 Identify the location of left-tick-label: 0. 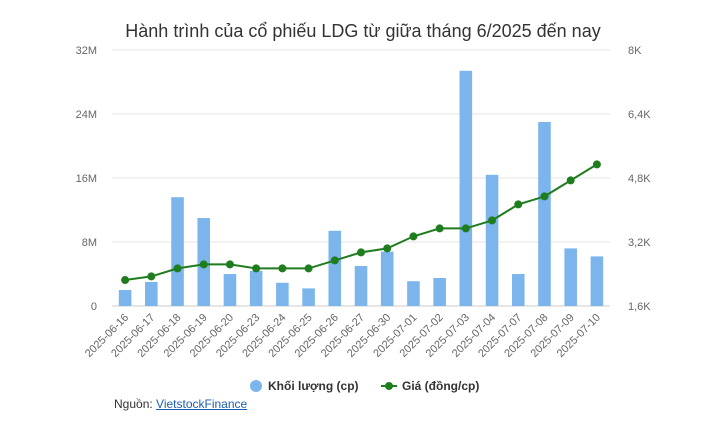
(94, 307).